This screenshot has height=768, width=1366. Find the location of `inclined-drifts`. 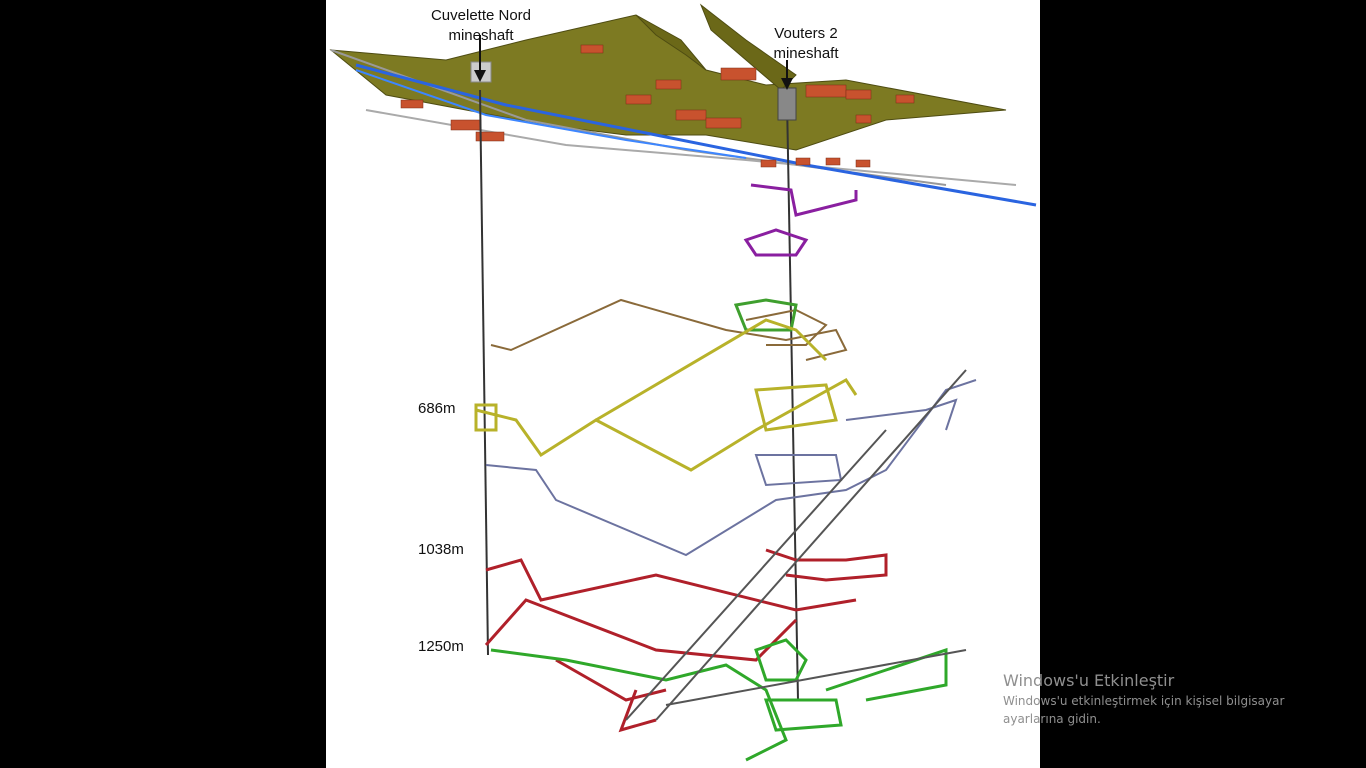

inclined-drifts is located at coordinates (796, 545).